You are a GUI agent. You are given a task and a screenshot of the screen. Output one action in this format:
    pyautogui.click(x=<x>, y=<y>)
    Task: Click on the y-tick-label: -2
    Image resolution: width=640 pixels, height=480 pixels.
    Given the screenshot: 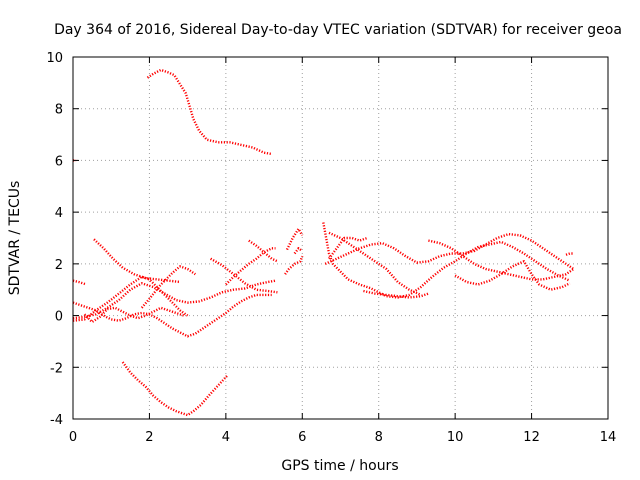 What is the action you would take?
    pyautogui.click(x=56, y=368)
    